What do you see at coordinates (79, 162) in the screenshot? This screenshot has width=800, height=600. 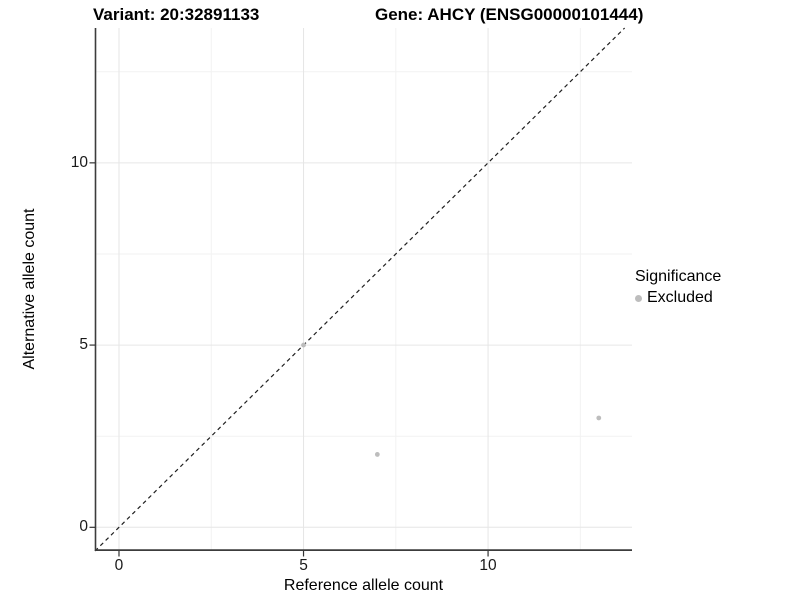 I see `y-tick-label: 10` at bounding box center [79, 162].